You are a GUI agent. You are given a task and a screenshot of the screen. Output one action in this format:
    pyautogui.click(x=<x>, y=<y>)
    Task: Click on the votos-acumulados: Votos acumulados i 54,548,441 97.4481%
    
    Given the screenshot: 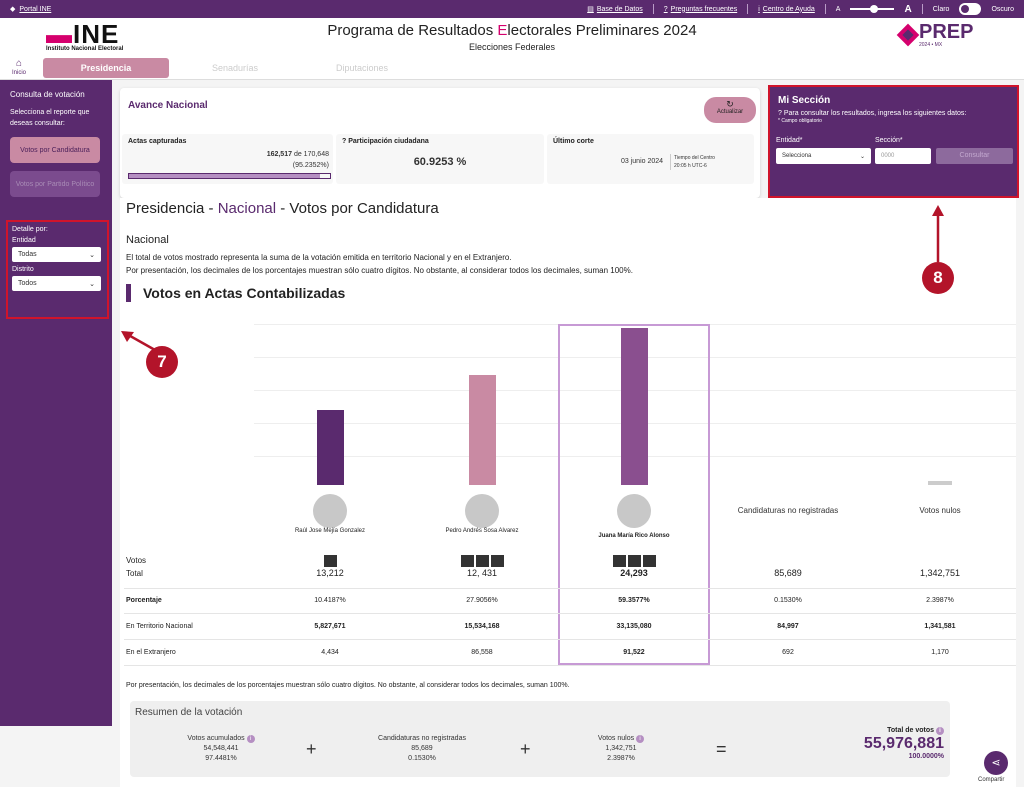 What is the action you would take?
    pyautogui.click(x=221, y=749)
    